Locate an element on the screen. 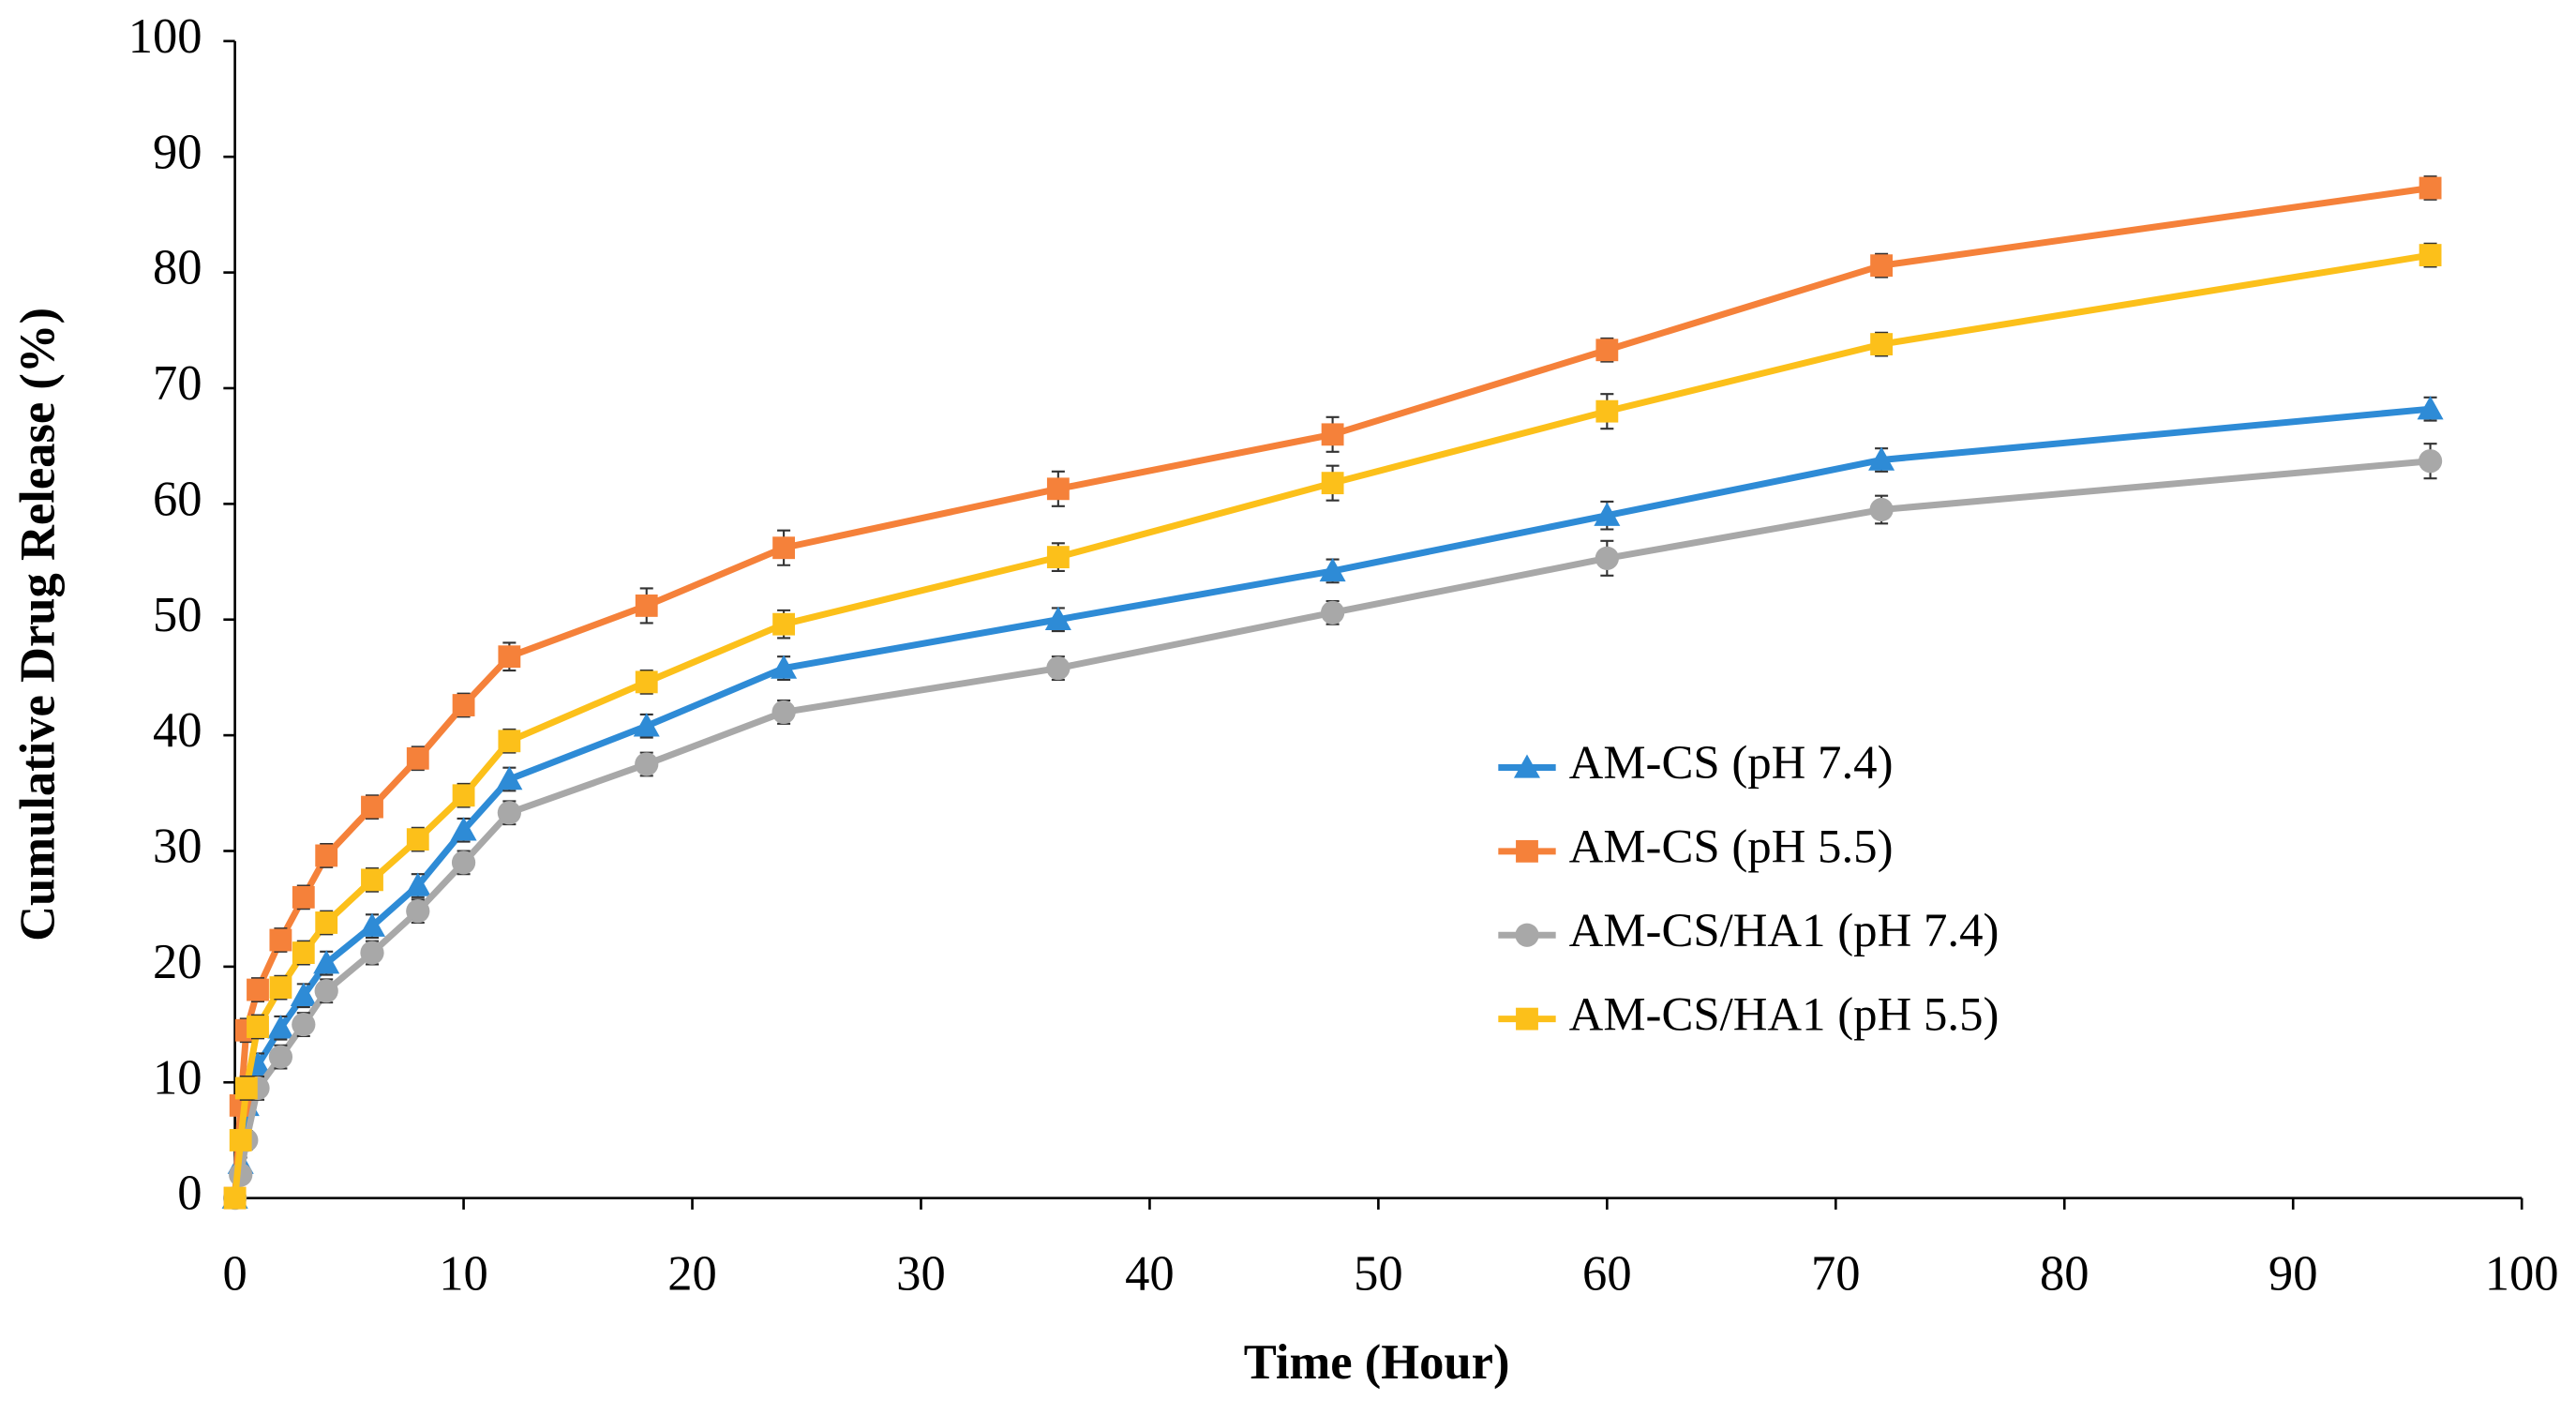 The width and height of the screenshot is (2576, 1415). x-tick-label: 20 is located at coordinates (692, 1275).